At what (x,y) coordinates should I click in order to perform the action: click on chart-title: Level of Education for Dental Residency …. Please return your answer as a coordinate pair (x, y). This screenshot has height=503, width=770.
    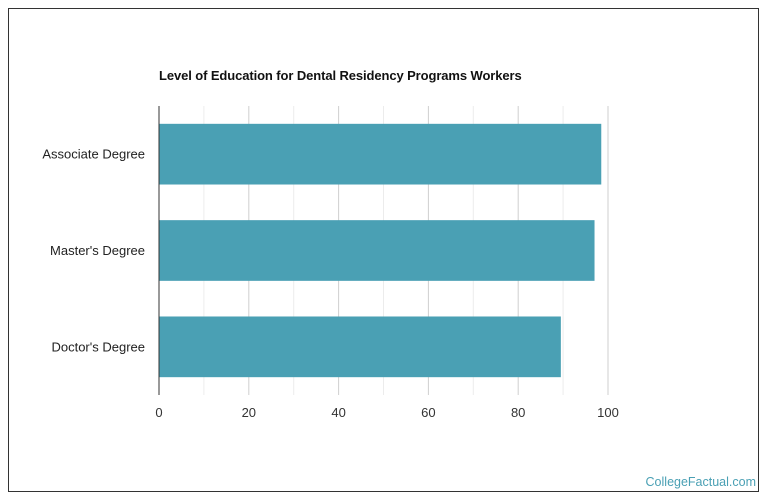
    Looking at the image, I should click on (340, 75).